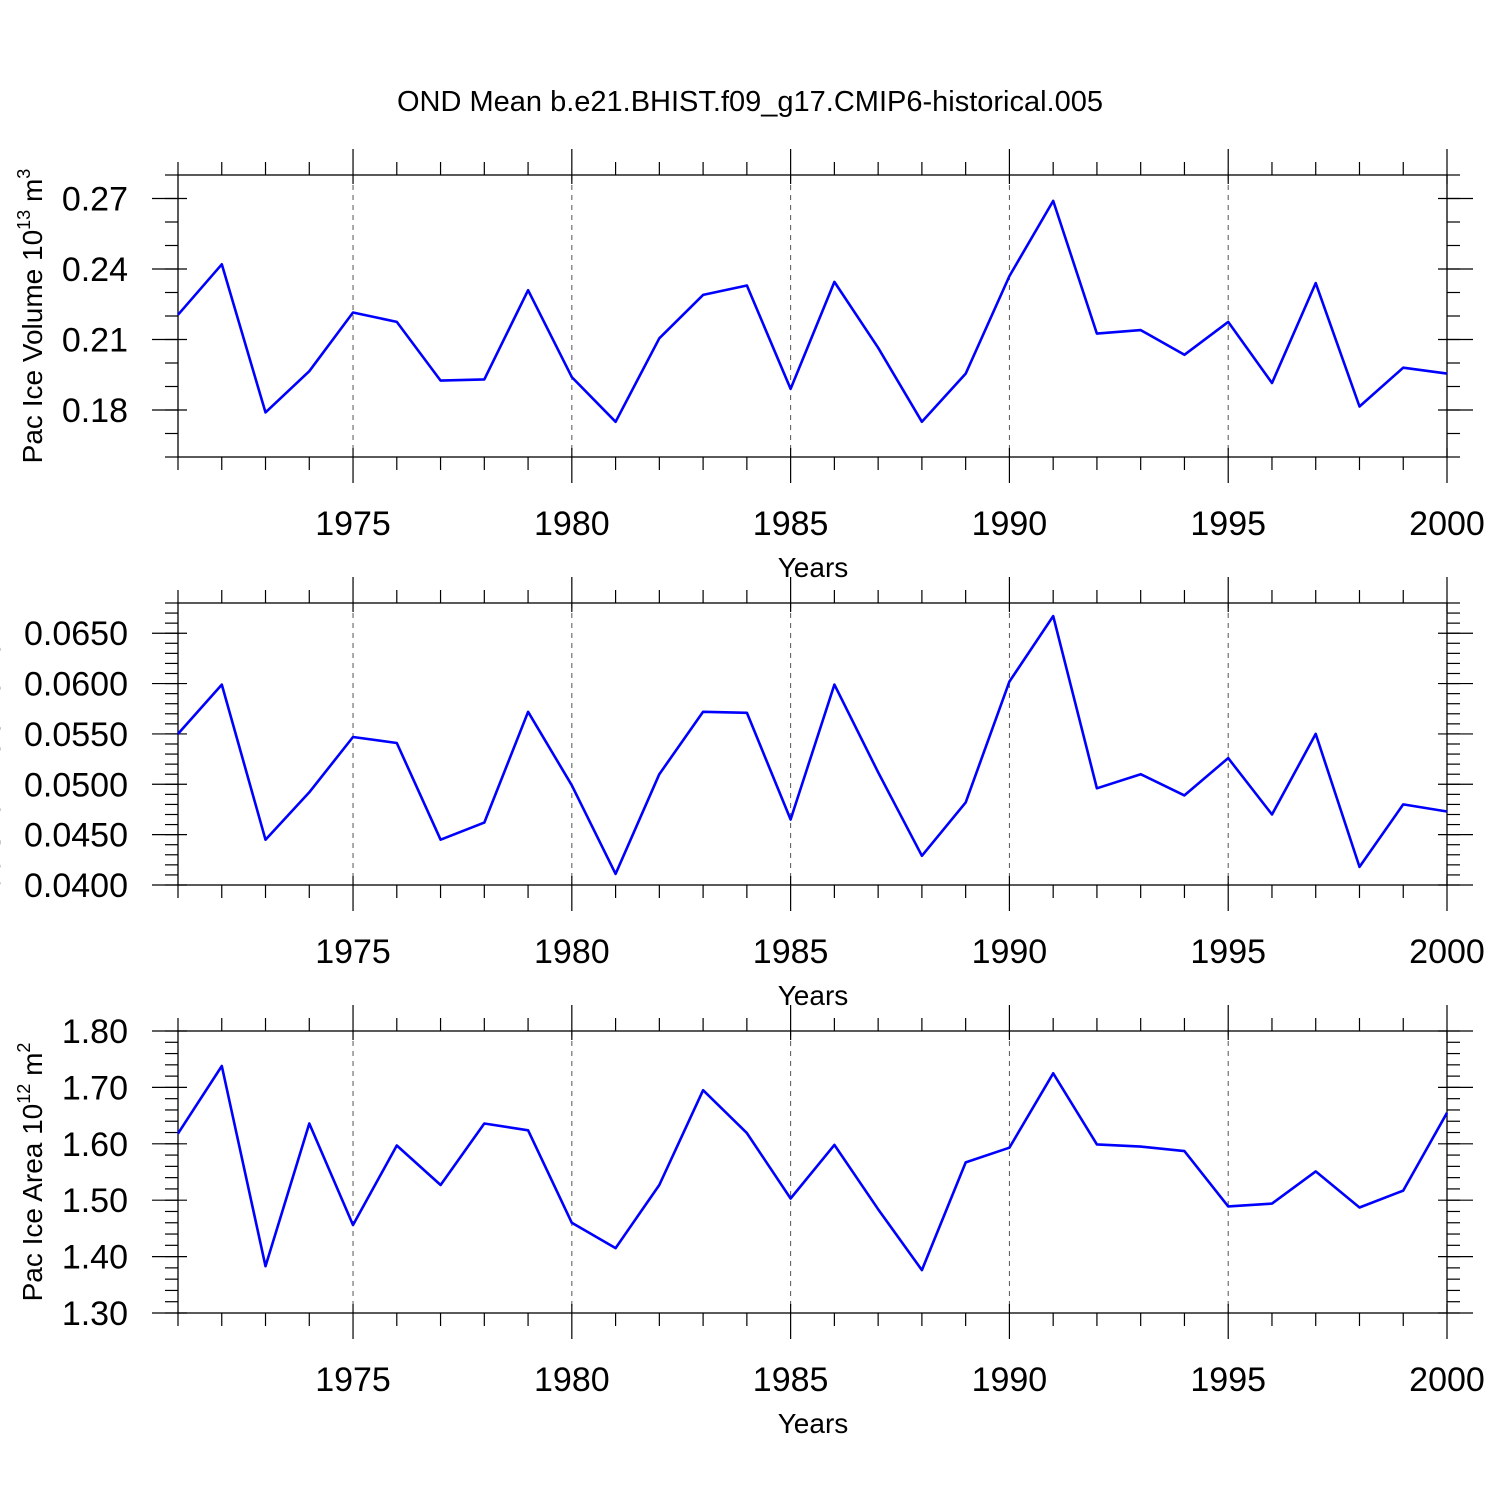  What do you see at coordinates (791, 524) in the screenshot?
I see `chart-0-x-tick-label: 1985` at bounding box center [791, 524].